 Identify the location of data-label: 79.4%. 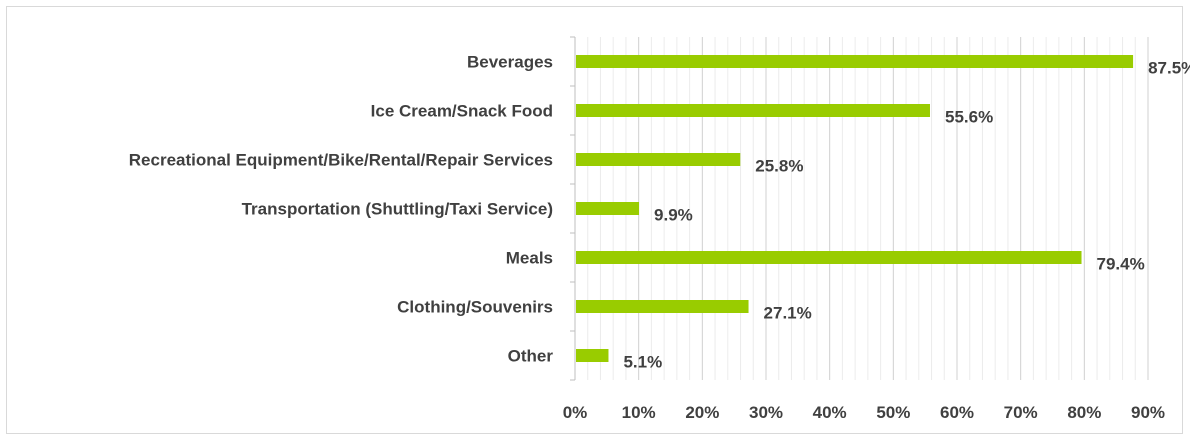
(1121, 264).